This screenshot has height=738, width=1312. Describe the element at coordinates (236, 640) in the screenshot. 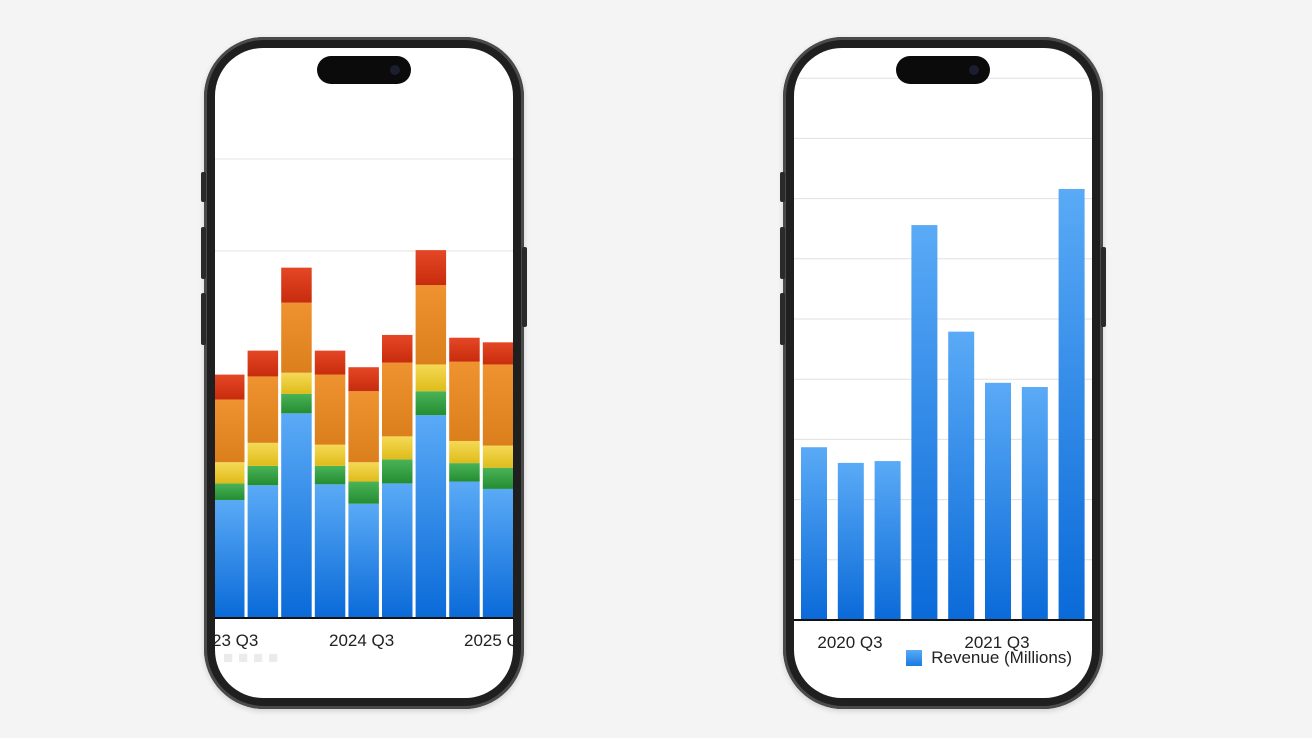

I see `x-tick-label: 23 Q3` at that location.